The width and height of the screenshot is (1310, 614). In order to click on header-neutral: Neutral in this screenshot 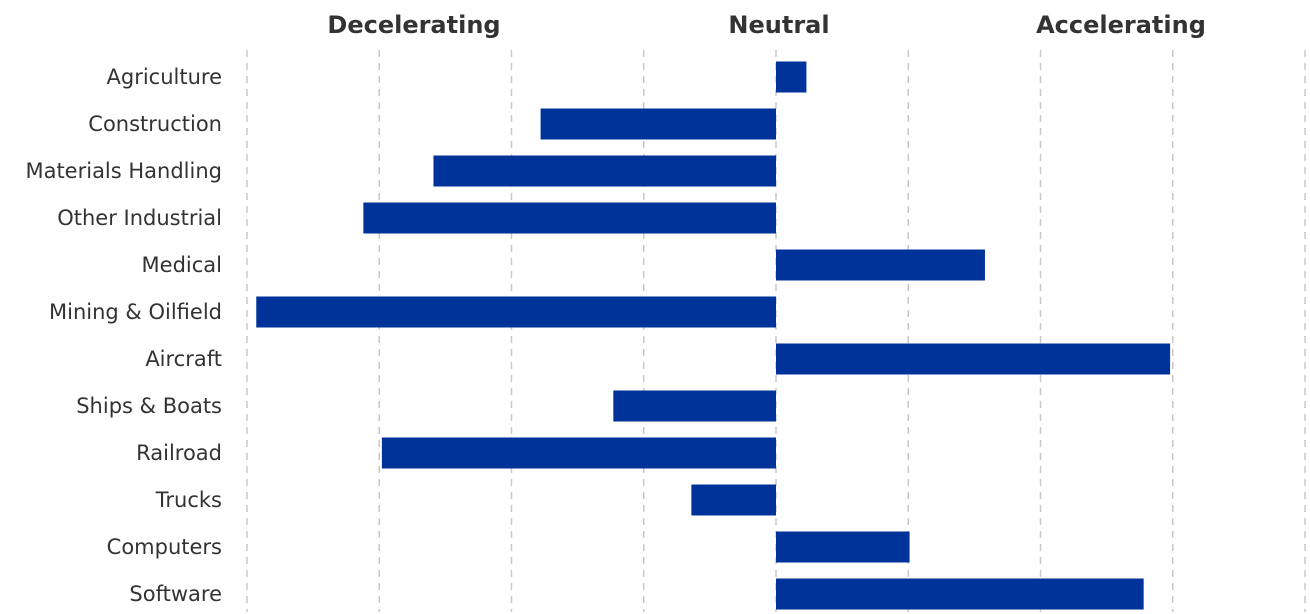, I will do `click(778, 25)`.